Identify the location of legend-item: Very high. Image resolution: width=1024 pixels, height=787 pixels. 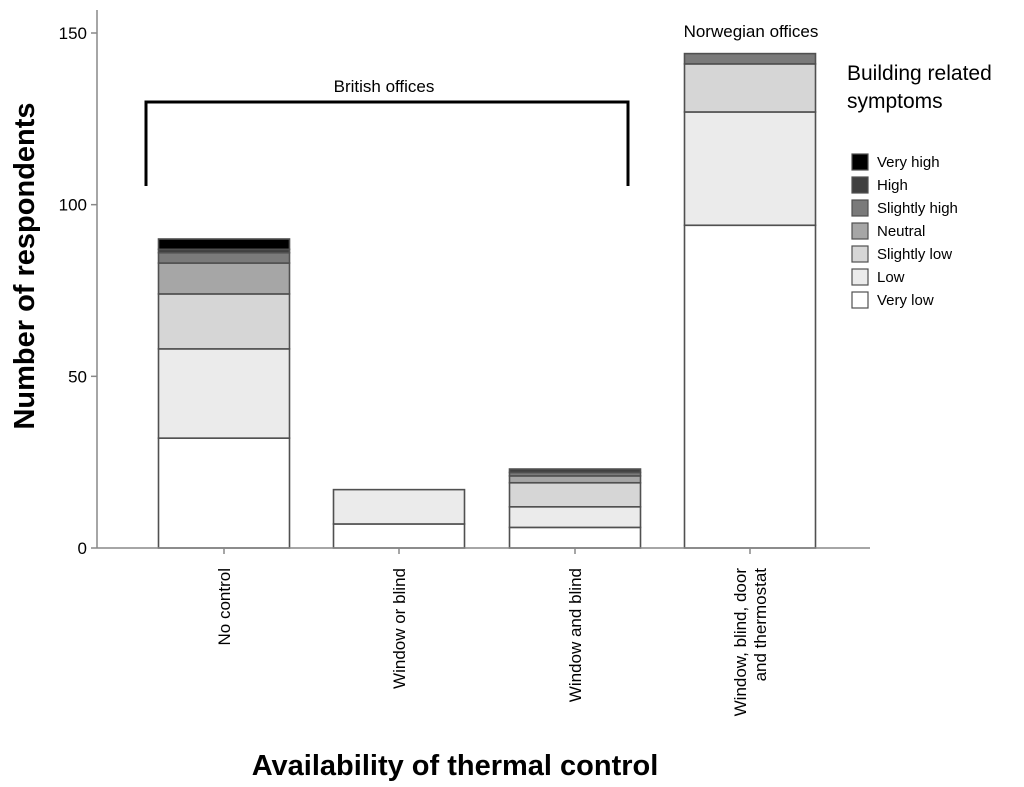
(895, 162).